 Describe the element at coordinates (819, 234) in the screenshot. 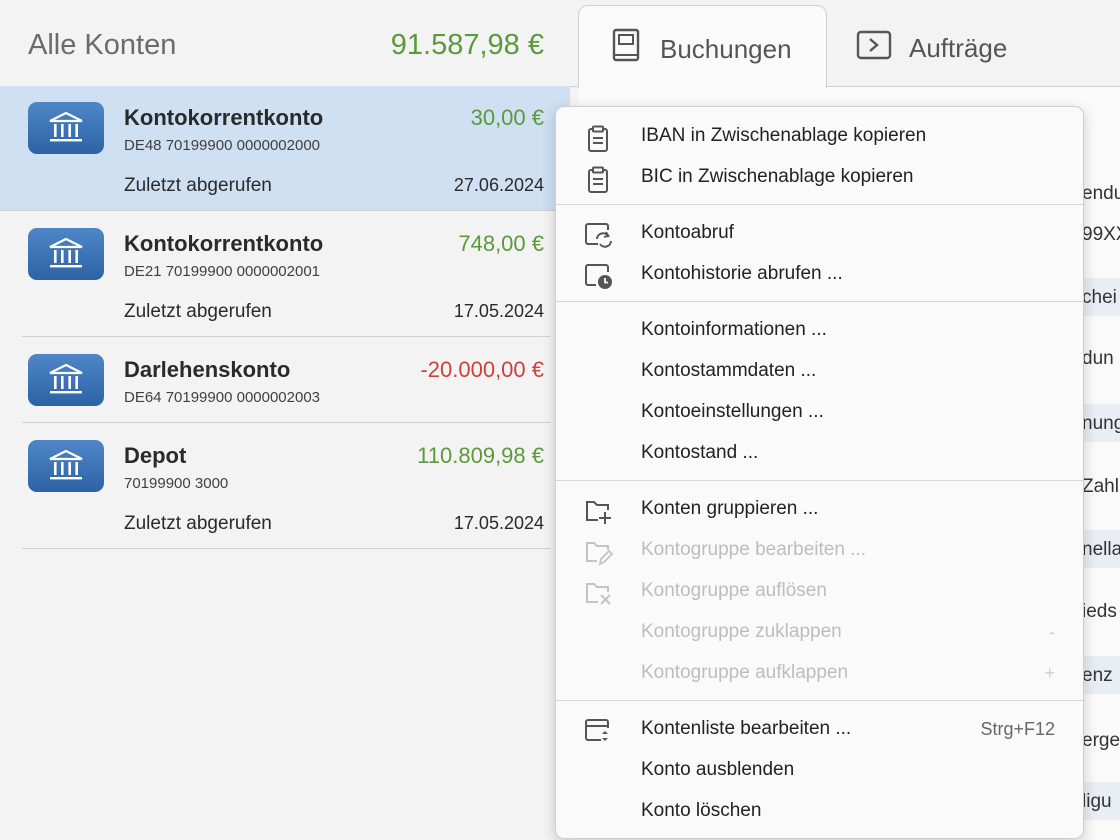

I see `menu-item-kontoabruf: Kontoabruf` at that location.